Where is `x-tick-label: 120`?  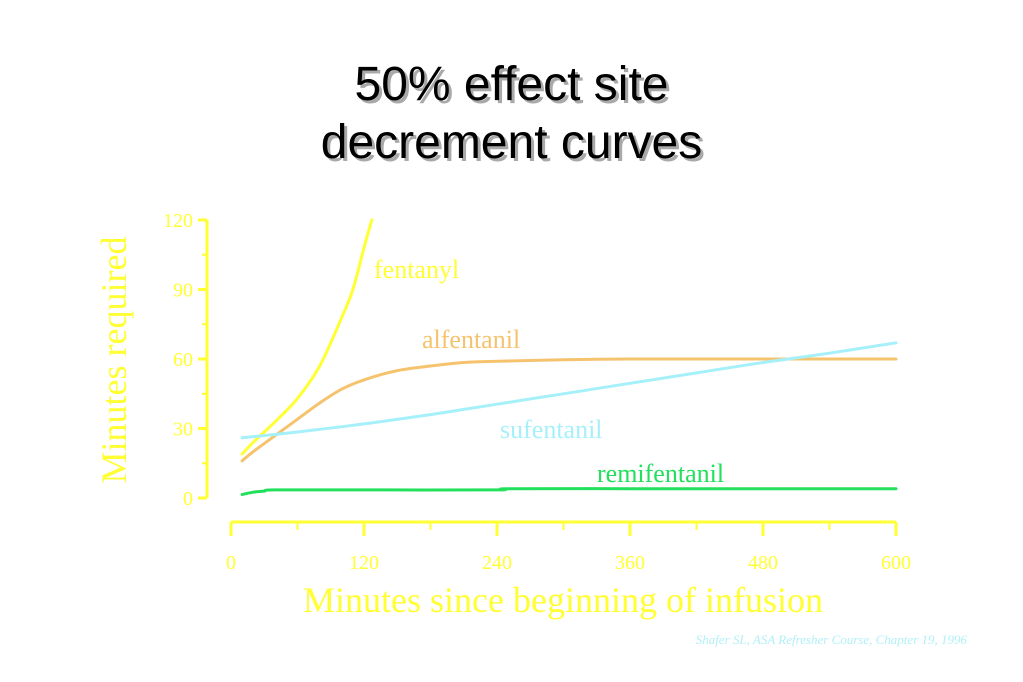 x-tick-label: 120 is located at coordinates (364, 563).